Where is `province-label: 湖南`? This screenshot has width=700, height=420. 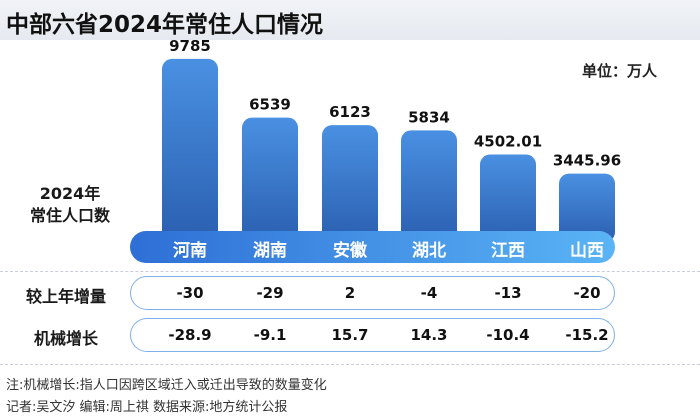
province-label: 湖南 is located at coordinates (270, 251).